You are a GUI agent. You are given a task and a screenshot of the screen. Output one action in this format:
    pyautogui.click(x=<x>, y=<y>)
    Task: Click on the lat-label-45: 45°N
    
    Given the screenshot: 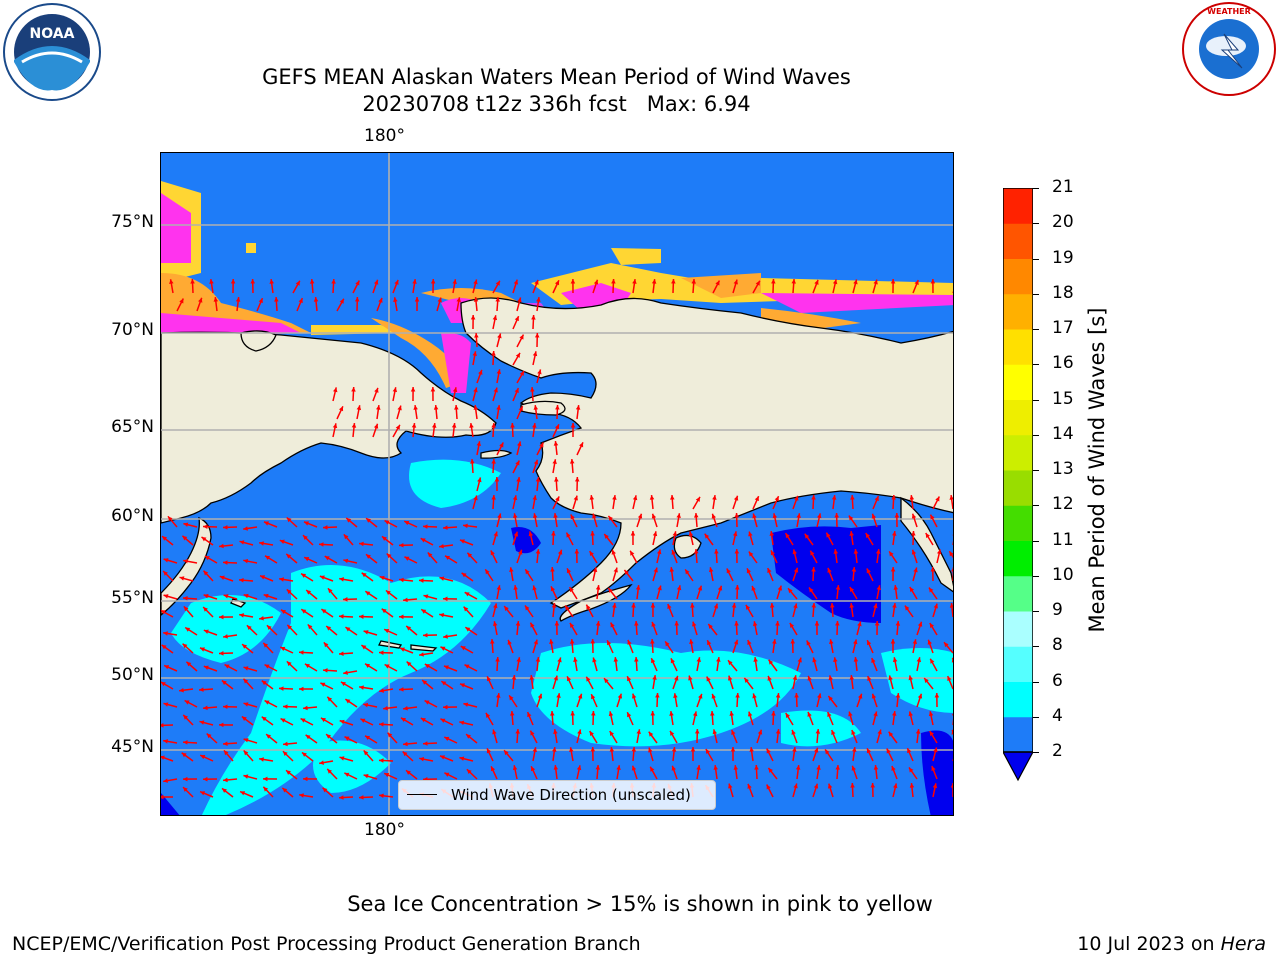 What is the action you would take?
    pyautogui.click(x=132, y=747)
    